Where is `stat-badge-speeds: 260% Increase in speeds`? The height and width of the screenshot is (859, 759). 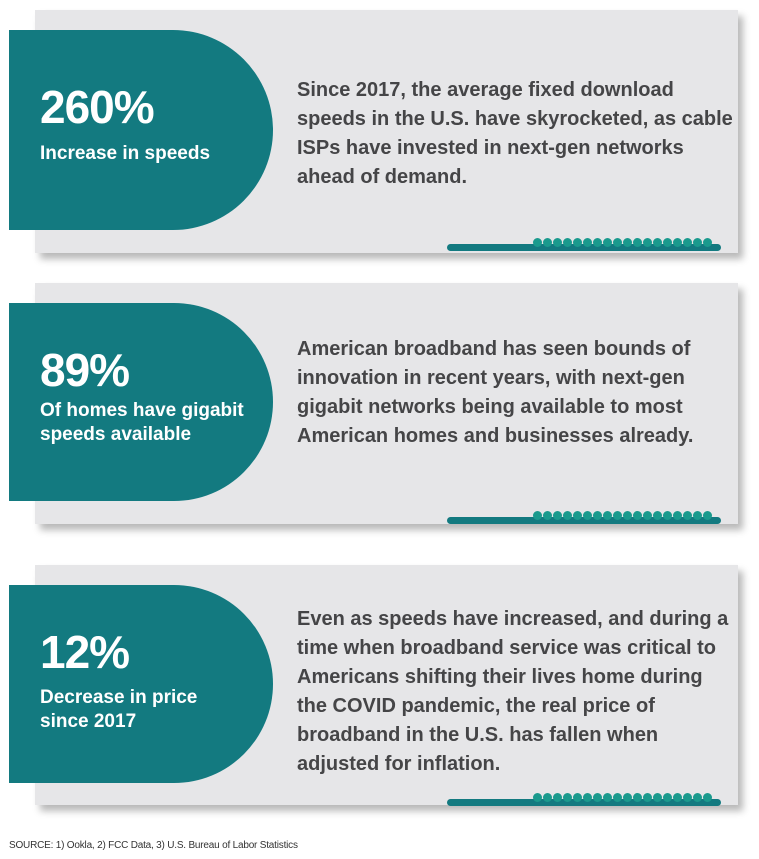 stat-badge-speeds: 260% Increase in speeds is located at coordinates (141, 130).